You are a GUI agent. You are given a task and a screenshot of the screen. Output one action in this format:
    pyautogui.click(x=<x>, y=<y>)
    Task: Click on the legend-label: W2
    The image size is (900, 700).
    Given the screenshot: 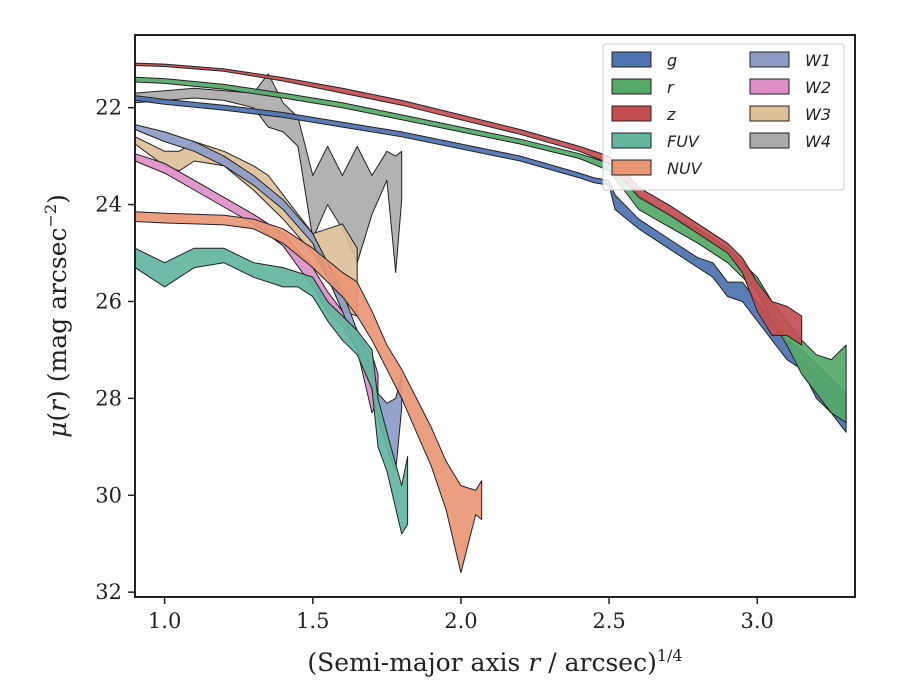 What is the action you would take?
    pyautogui.click(x=818, y=87)
    